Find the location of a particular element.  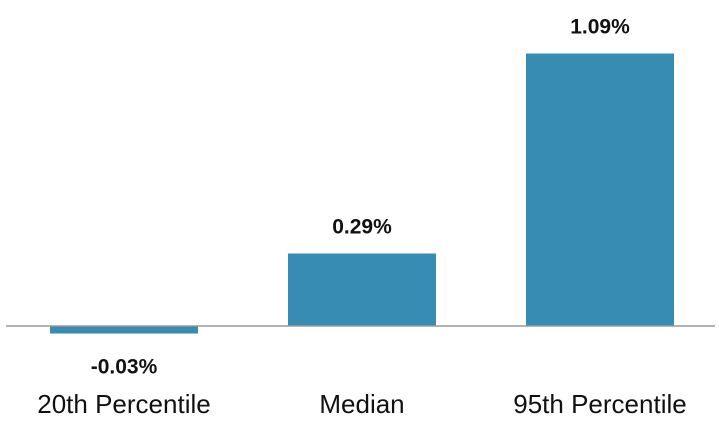

bar-20th-percentile is located at coordinates (124, 330).